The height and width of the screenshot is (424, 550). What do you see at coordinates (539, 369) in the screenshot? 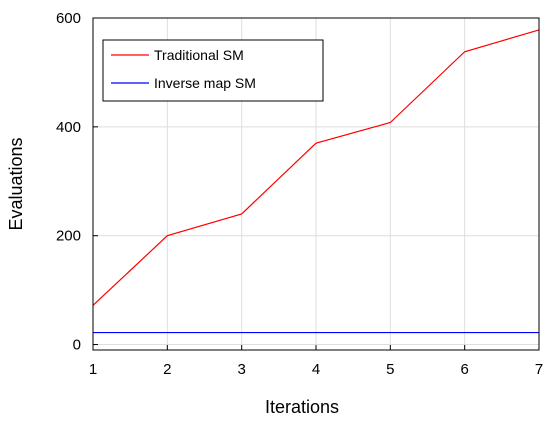
I see `x-tick-label: 7` at bounding box center [539, 369].